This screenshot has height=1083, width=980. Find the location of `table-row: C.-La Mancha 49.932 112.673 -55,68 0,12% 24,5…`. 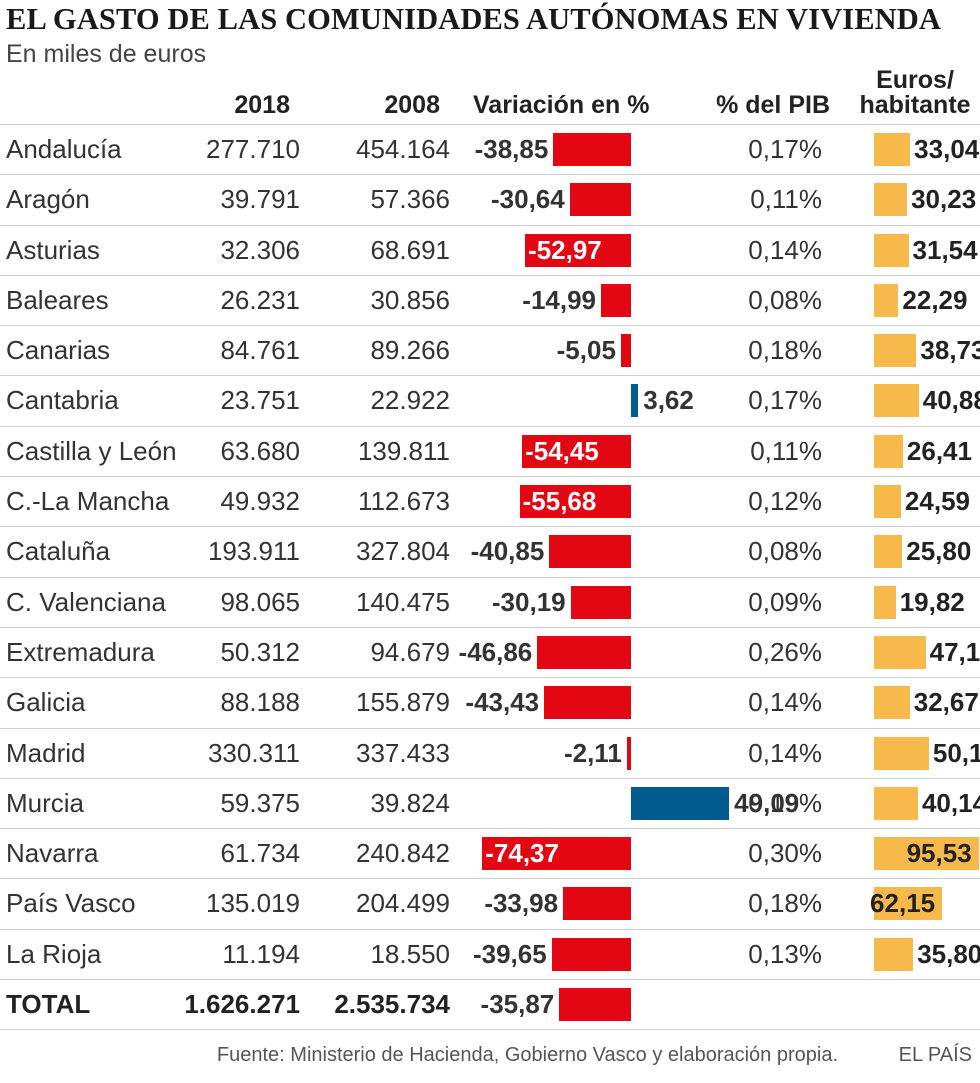

table-row: C.-La Mancha 49.932 112.673 -55,68 0,12% 24,5… is located at coordinates (490, 501).